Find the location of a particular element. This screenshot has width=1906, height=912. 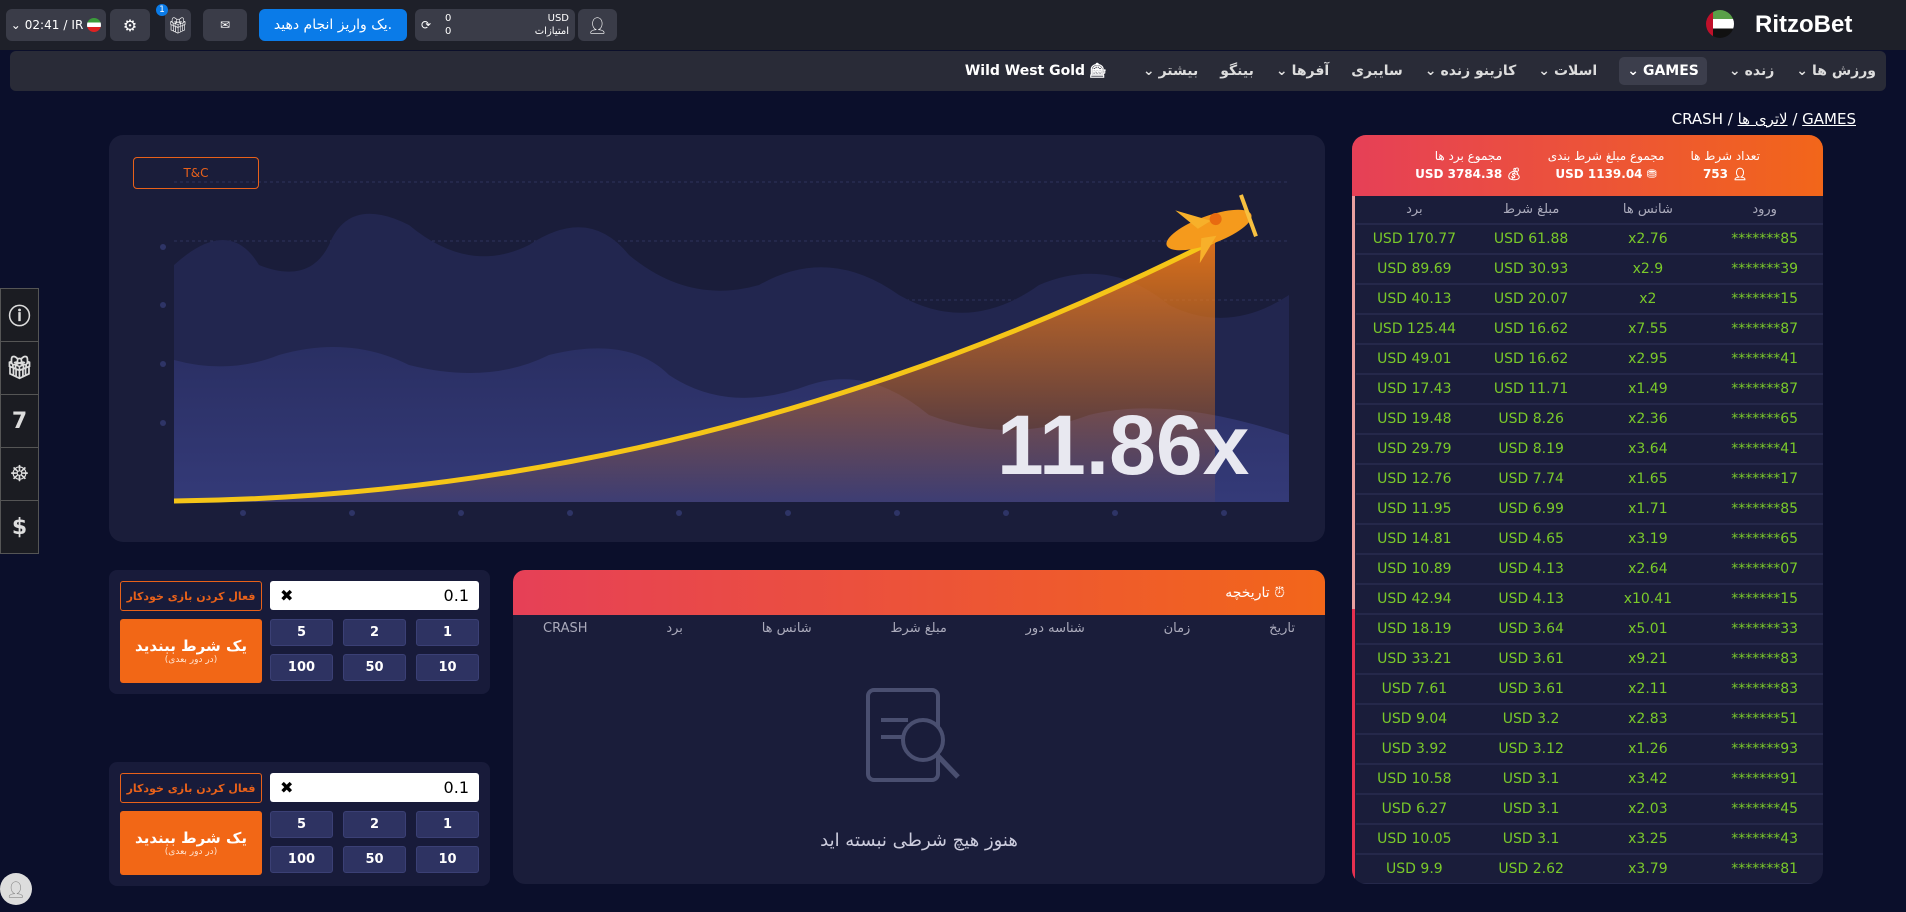

country-code: IR is located at coordinates (77, 25).